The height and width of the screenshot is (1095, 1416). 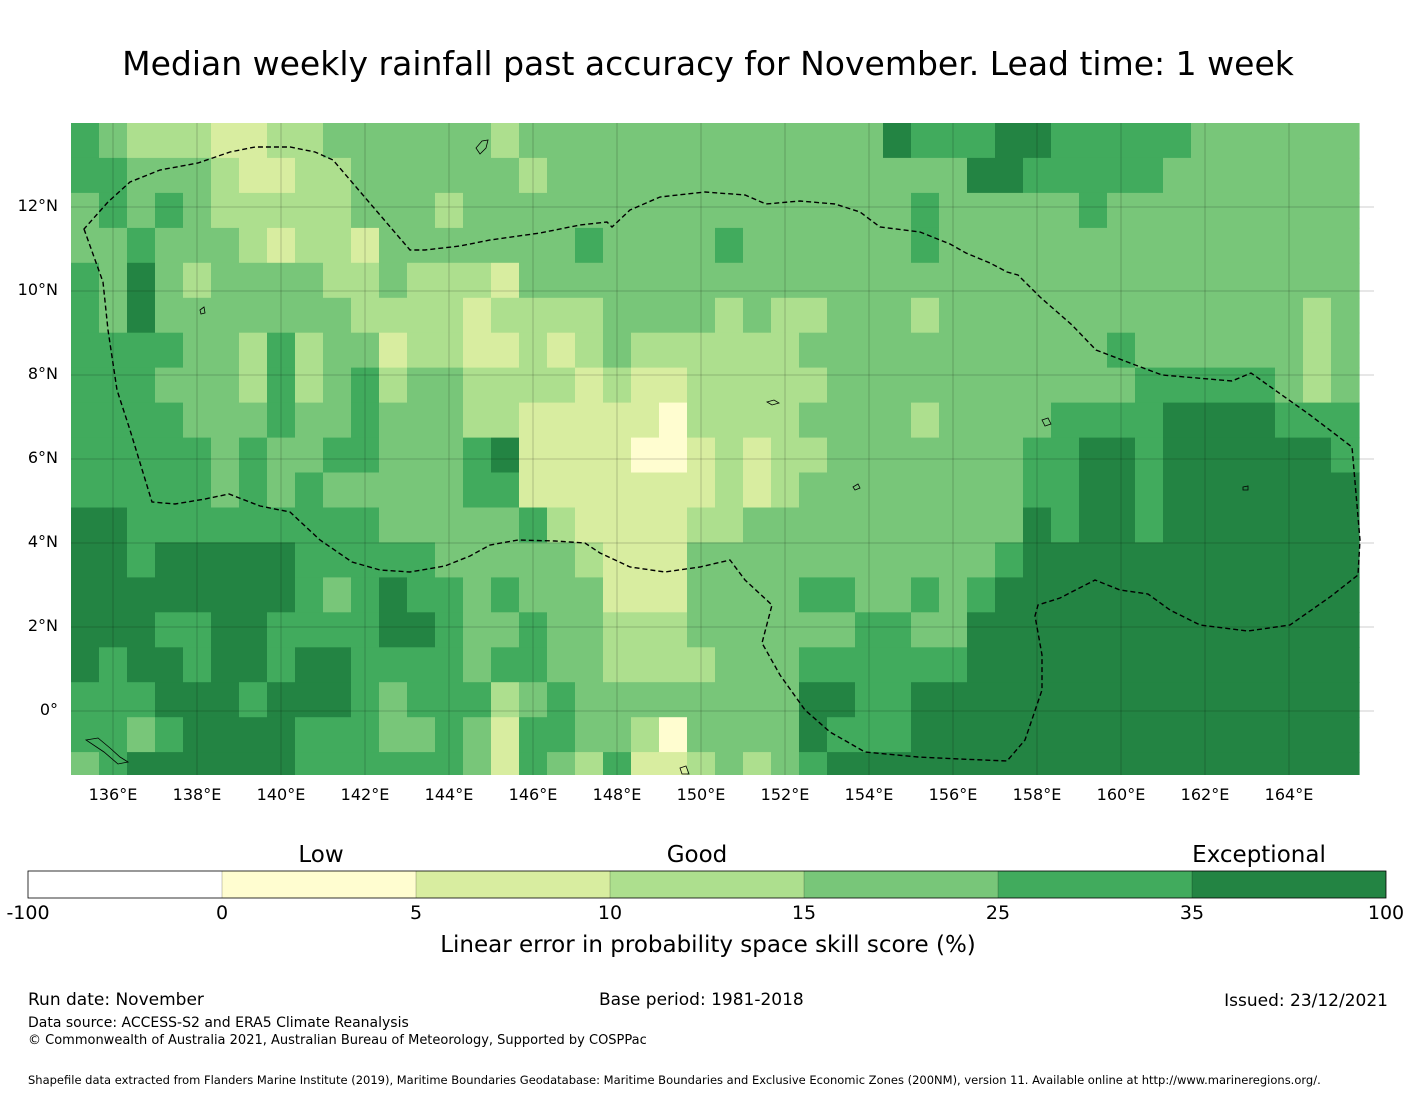 I want to click on lat-label: 0°, so click(x=48, y=709).